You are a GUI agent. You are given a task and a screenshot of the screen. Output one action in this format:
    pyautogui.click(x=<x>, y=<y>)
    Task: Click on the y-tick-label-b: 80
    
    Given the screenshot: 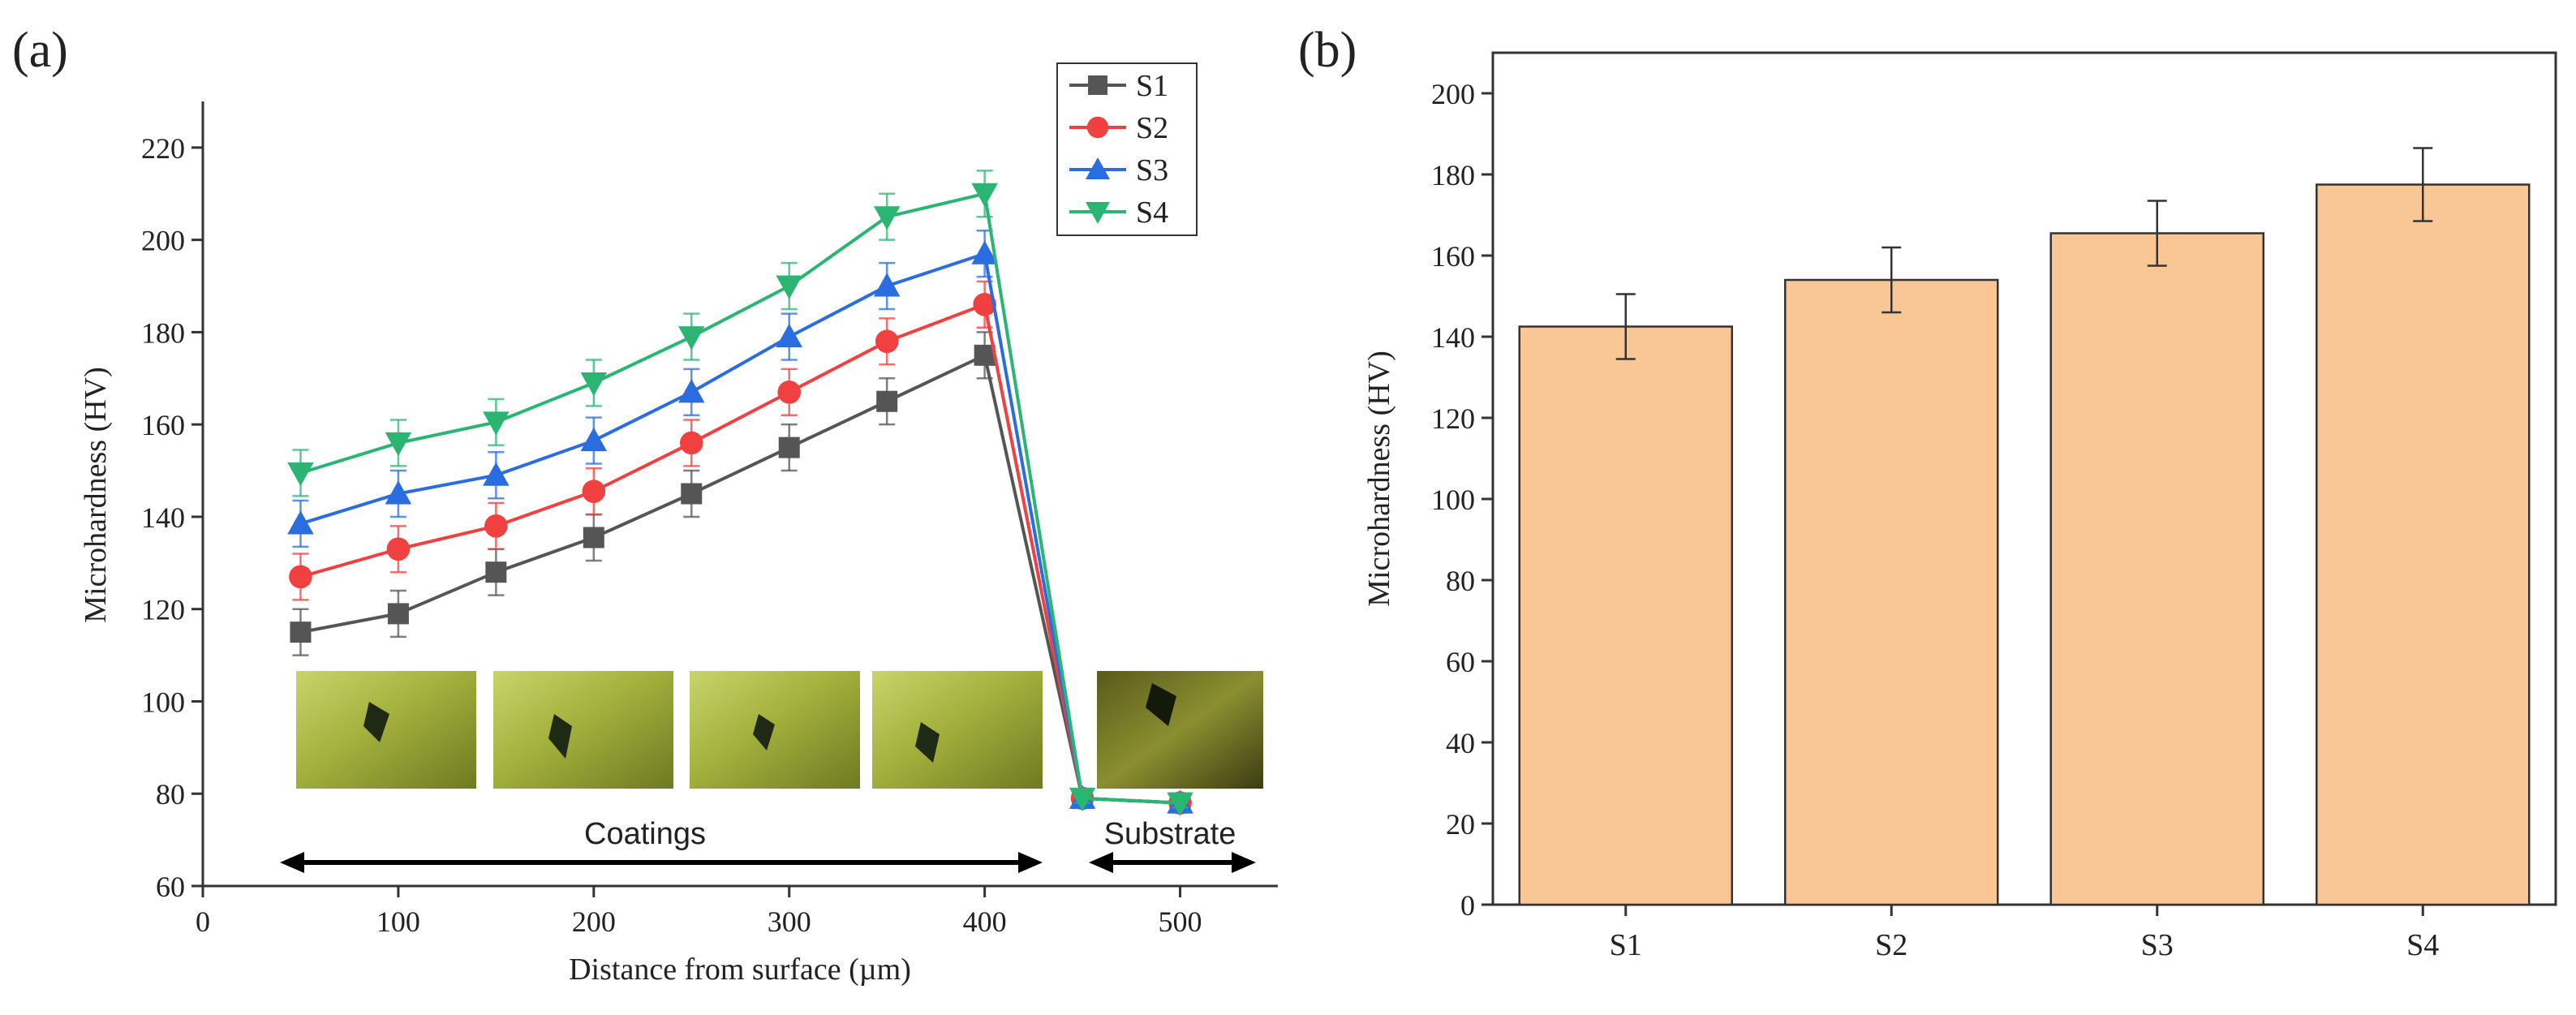 What is the action you would take?
    pyautogui.click(x=1460, y=581)
    